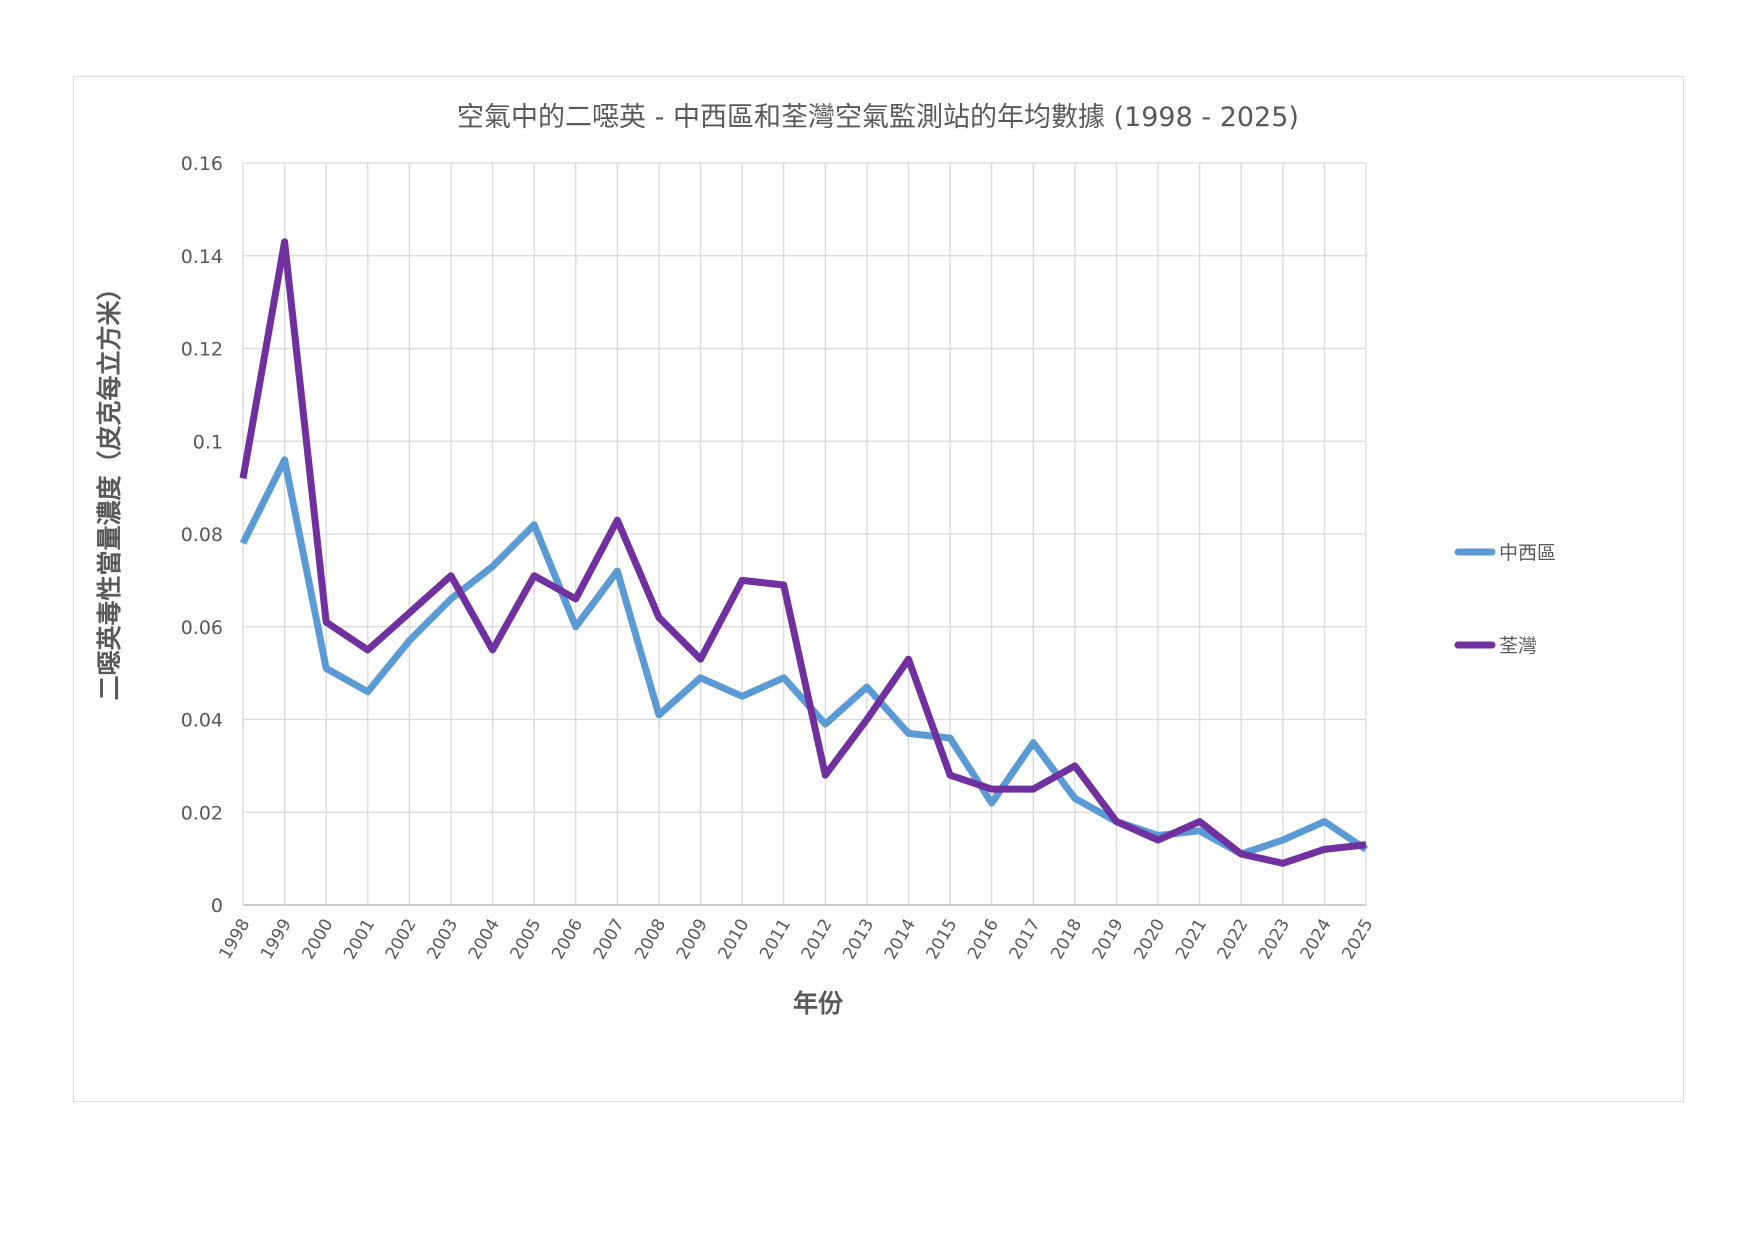 This screenshot has width=1754, height=1240. Describe the element at coordinates (276, 939) in the screenshot. I see `x-tick-label: 1999` at that location.